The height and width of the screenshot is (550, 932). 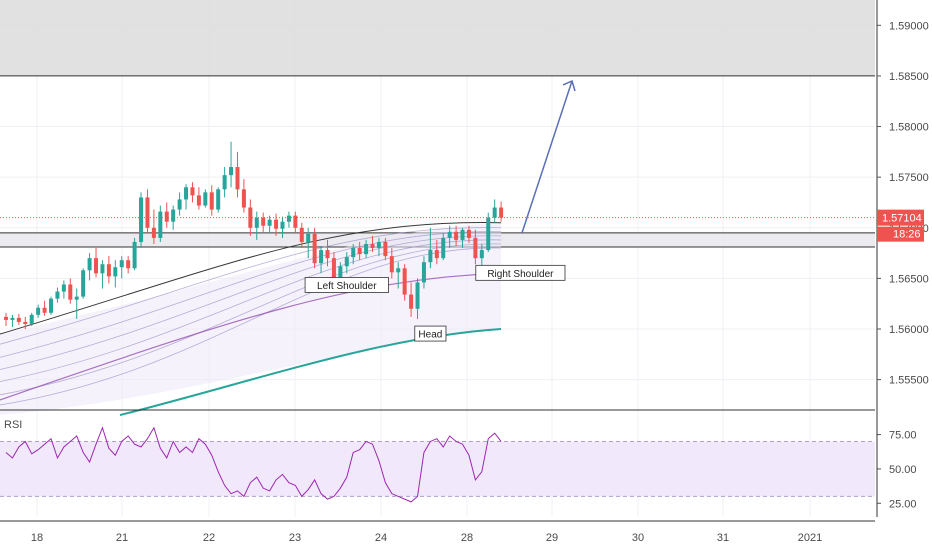 What do you see at coordinates (295, 538) in the screenshot?
I see `x-tick-label: 23` at bounding box center [295, 538].